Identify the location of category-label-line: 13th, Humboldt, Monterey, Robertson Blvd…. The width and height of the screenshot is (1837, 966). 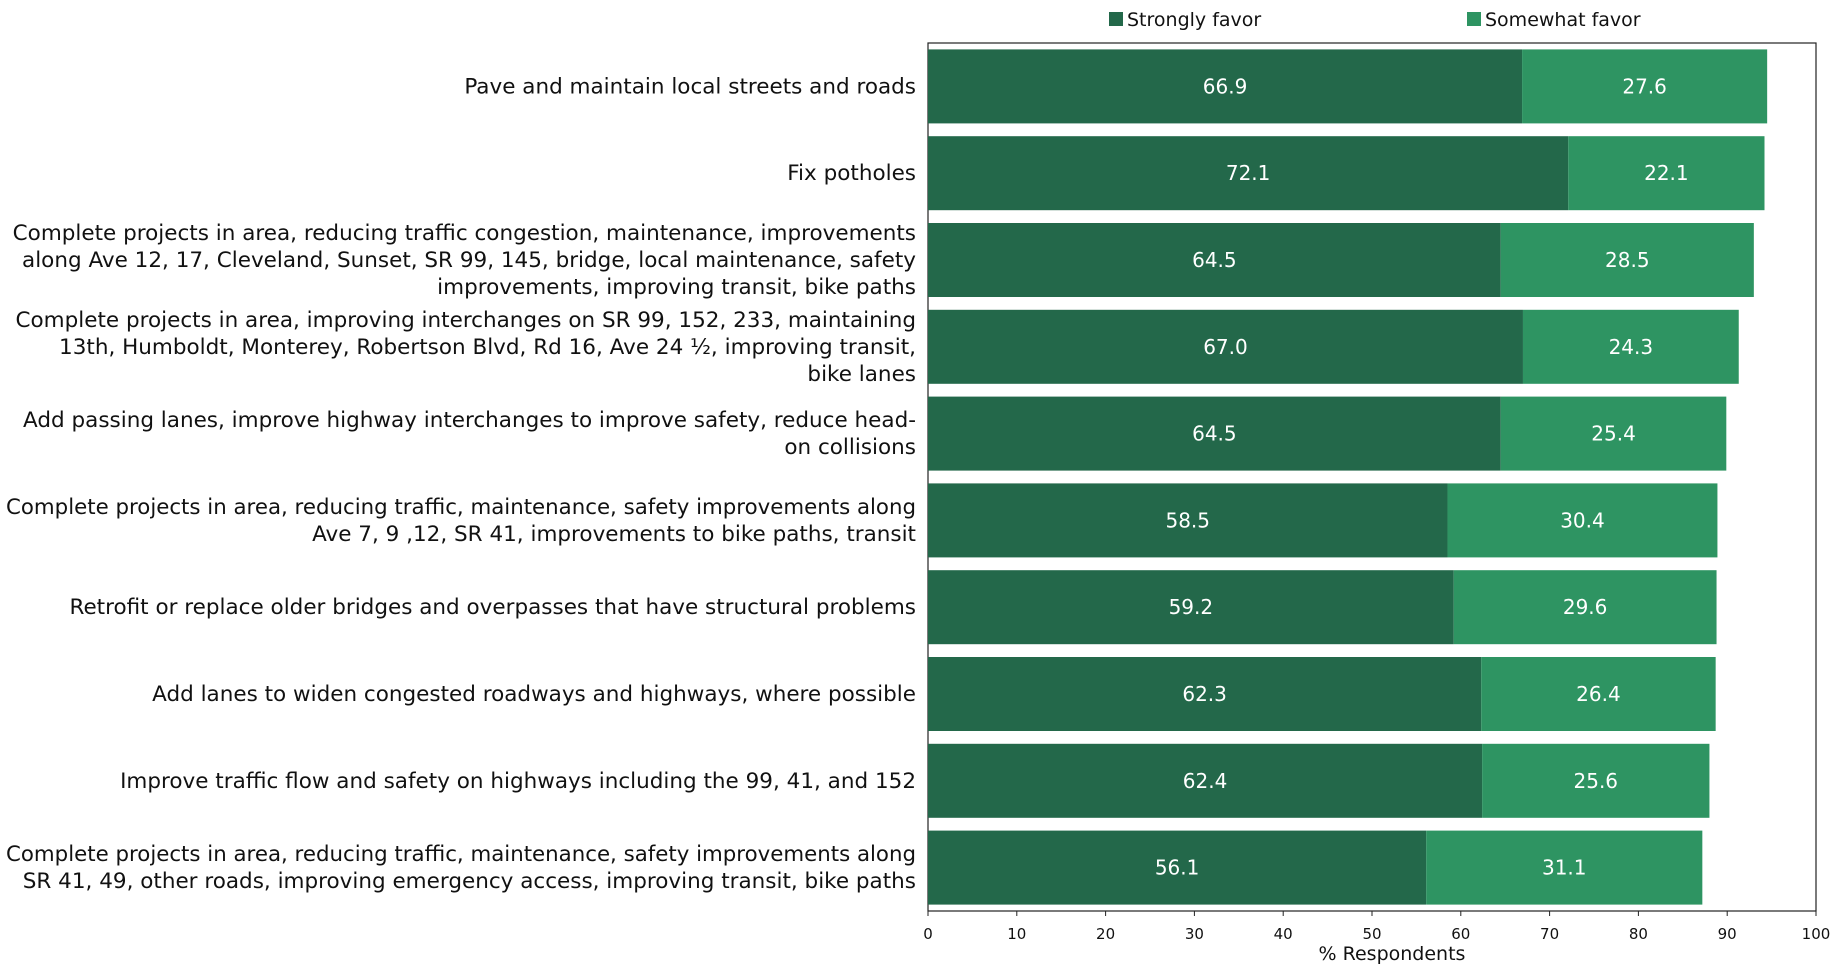
(487, 347).